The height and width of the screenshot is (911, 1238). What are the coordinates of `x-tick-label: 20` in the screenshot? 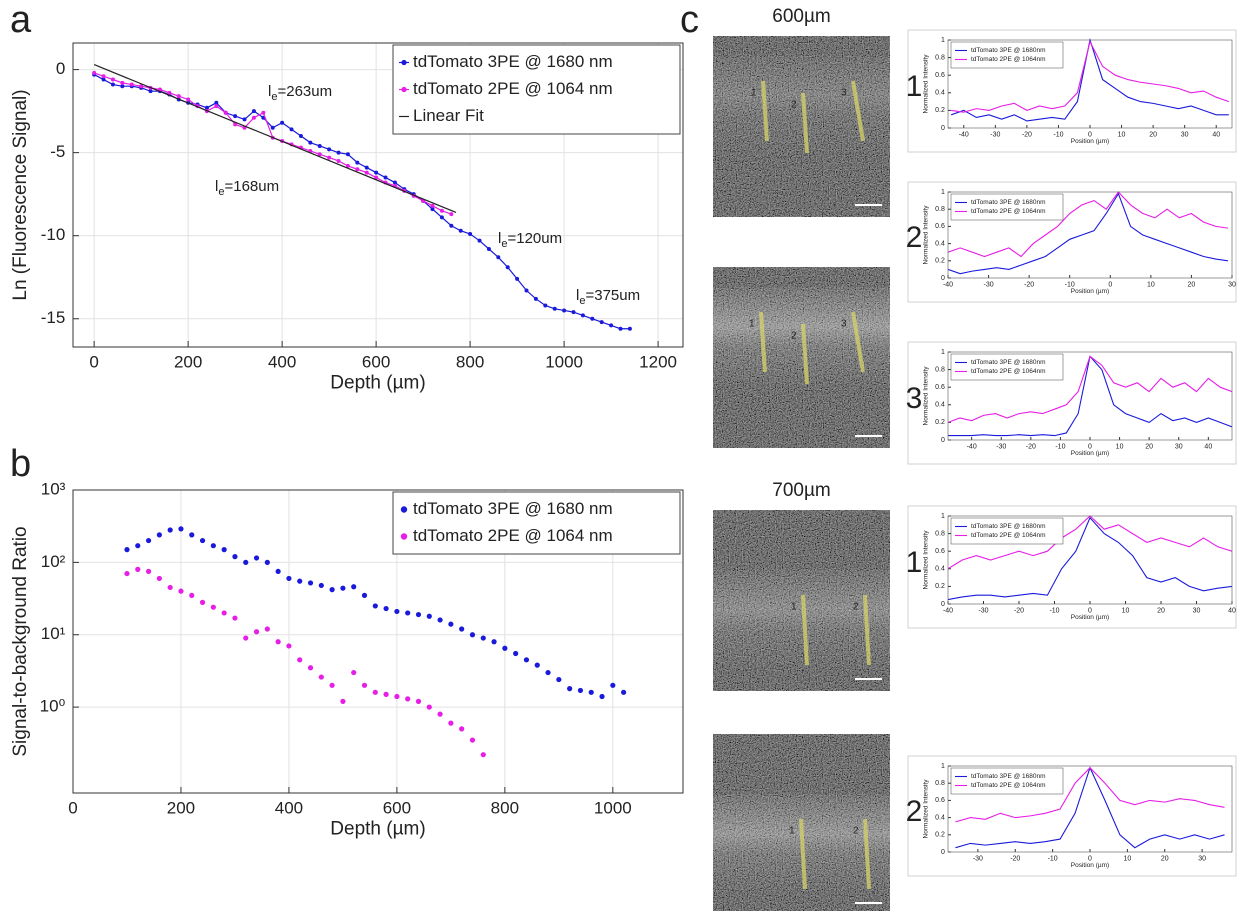 It's located at (1161, 610).